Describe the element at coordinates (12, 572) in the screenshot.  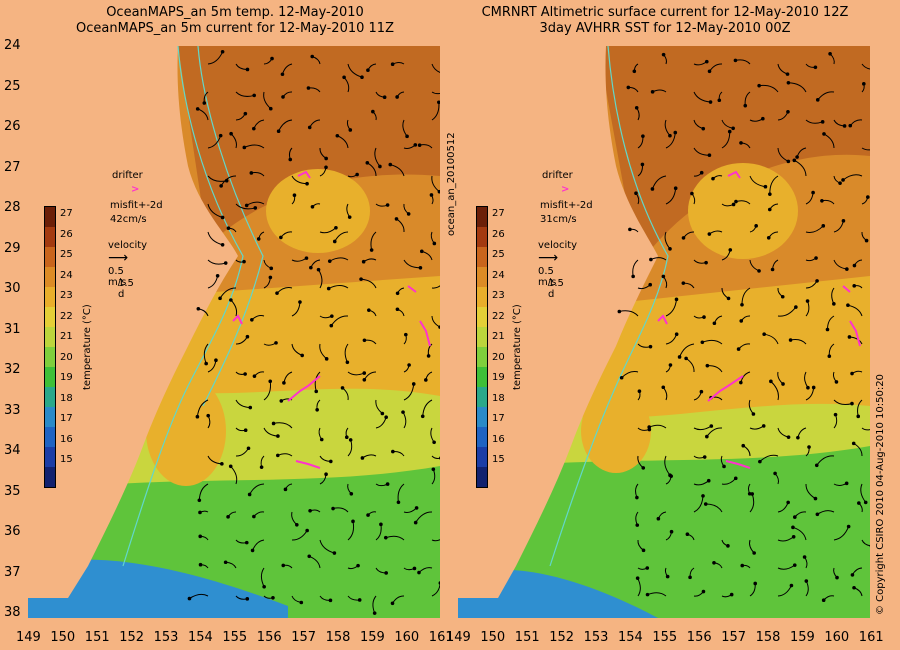
I see `latitude-tick: 37` at that location.